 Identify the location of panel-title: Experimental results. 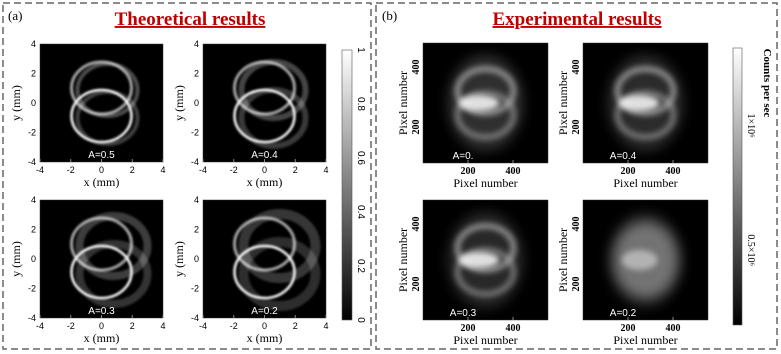
(576, 19).